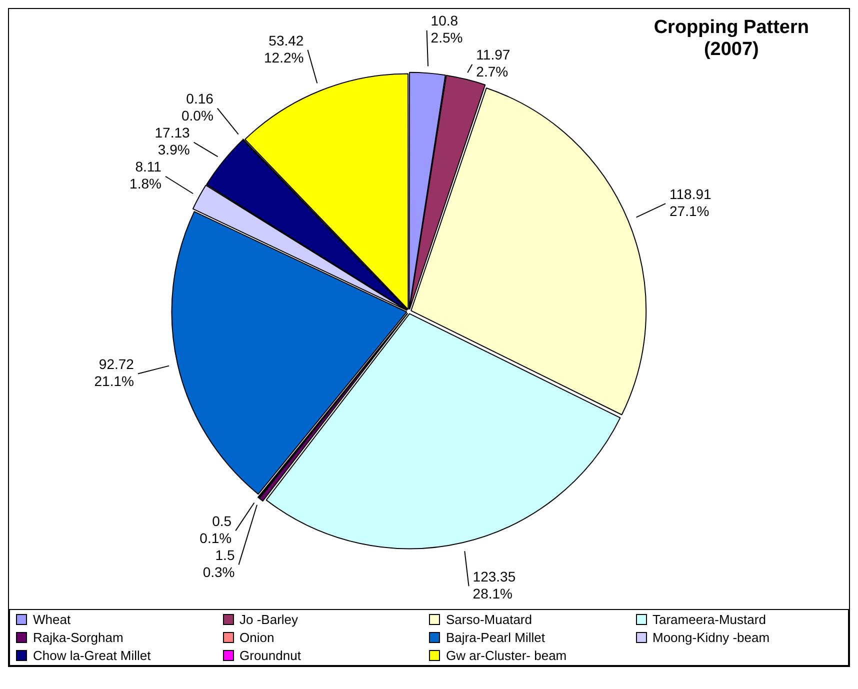 This screenshot has height=689, width=858. Describe the element at coordinates (218, 563) in the screenshot. I see `data-label: 1.5 0.3%` at that location.